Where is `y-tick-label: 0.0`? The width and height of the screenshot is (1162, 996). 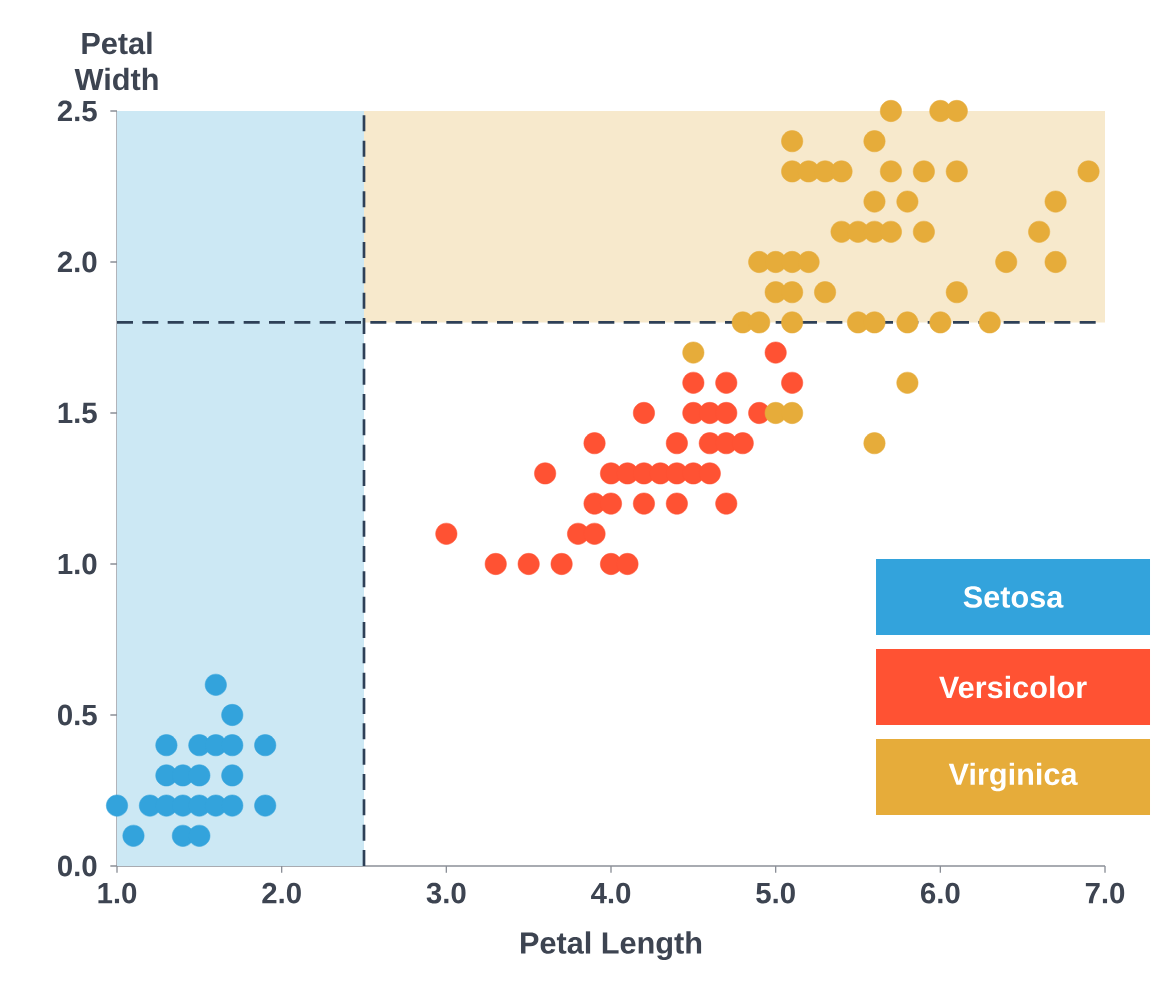
y-tick-label: 0.0 is located at coordinates (77, 866).